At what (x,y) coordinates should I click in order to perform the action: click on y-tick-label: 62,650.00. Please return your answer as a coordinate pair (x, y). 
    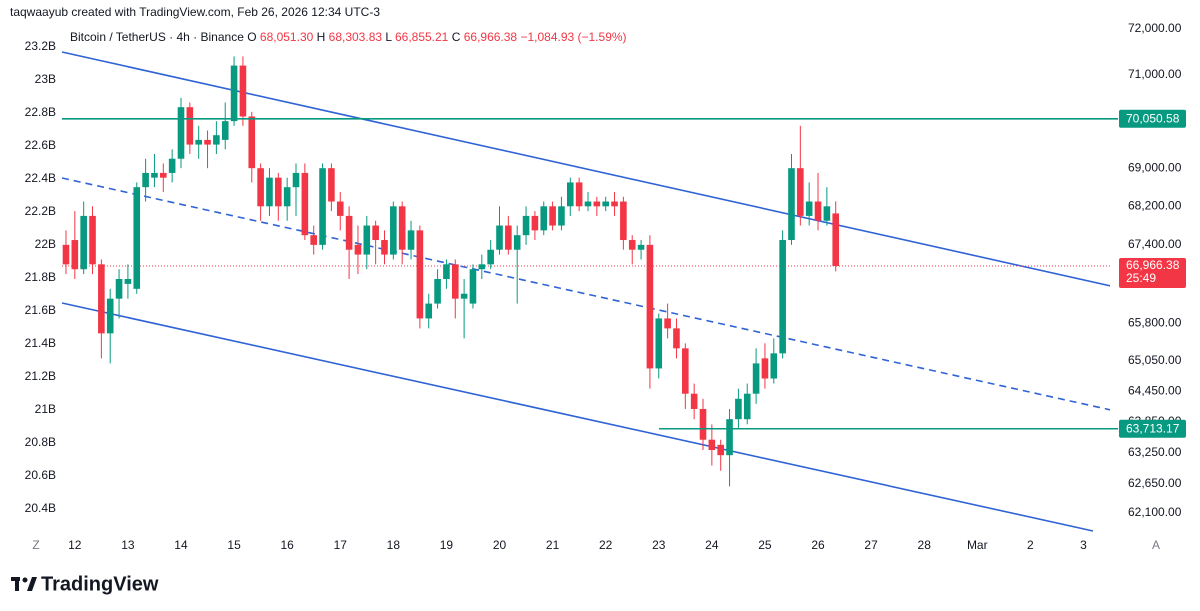
    Looking at the image, I should click on (1155, 483).